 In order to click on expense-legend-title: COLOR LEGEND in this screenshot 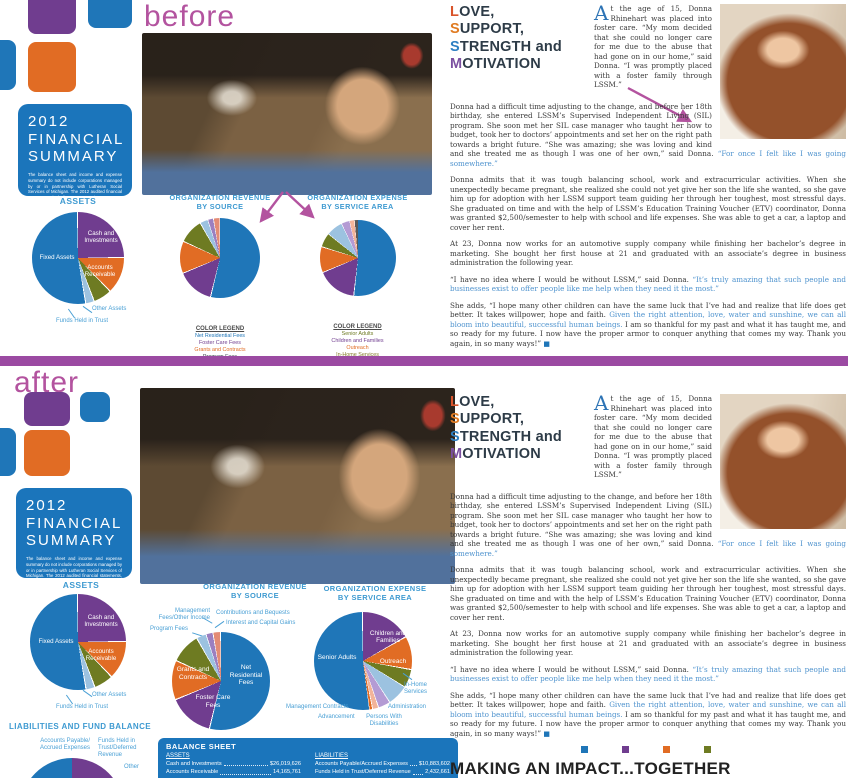, I will do `click(357, 326)`.